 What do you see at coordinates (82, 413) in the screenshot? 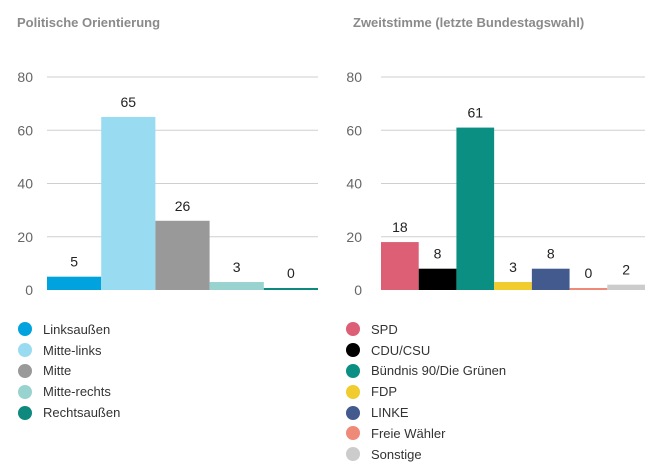
I see `legend-label: Rechtsaußen` at bounding box center [82, 413].